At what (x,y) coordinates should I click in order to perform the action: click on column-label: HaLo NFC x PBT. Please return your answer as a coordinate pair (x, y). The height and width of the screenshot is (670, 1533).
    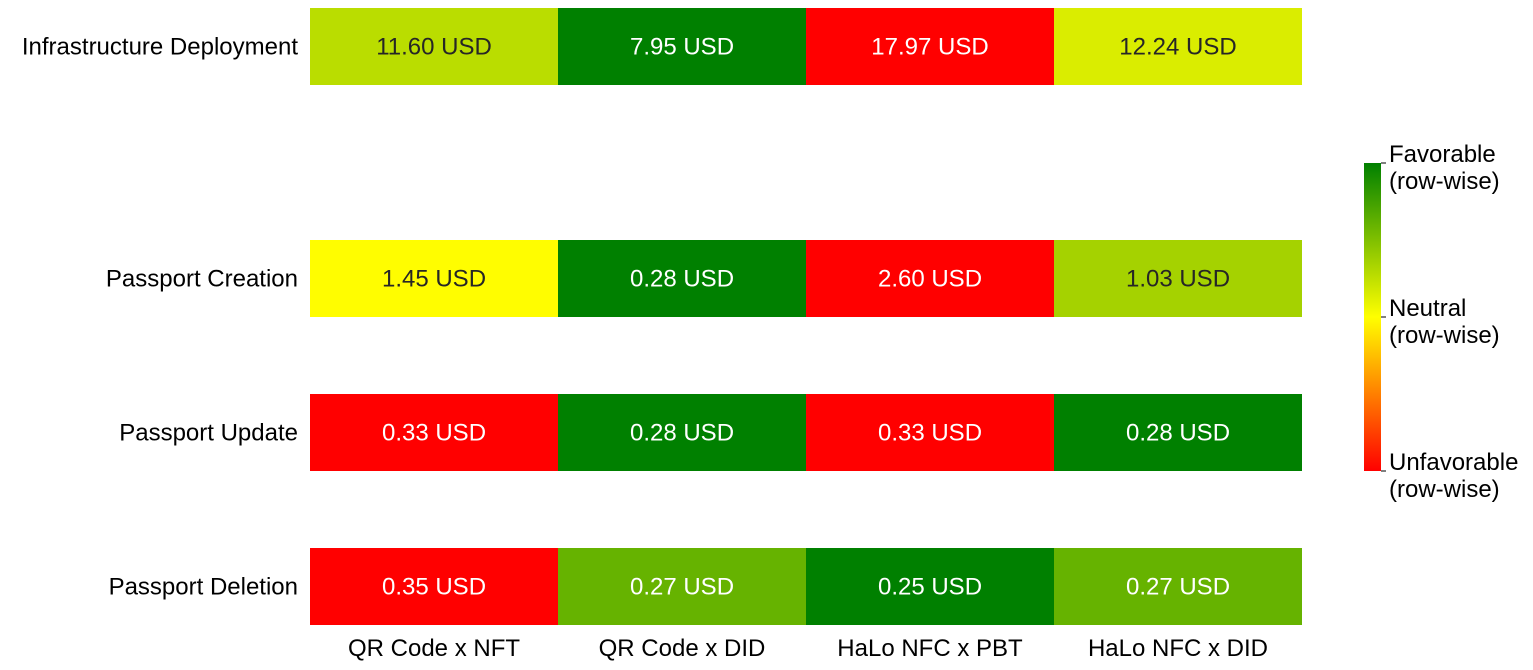
    Looking at the image, I should click on (930, 648).